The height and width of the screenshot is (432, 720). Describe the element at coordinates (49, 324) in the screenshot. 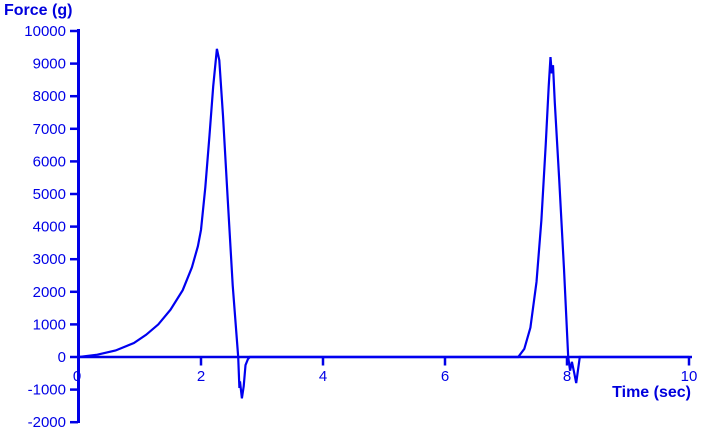

I see `y-tick-label: 1000` at that location.